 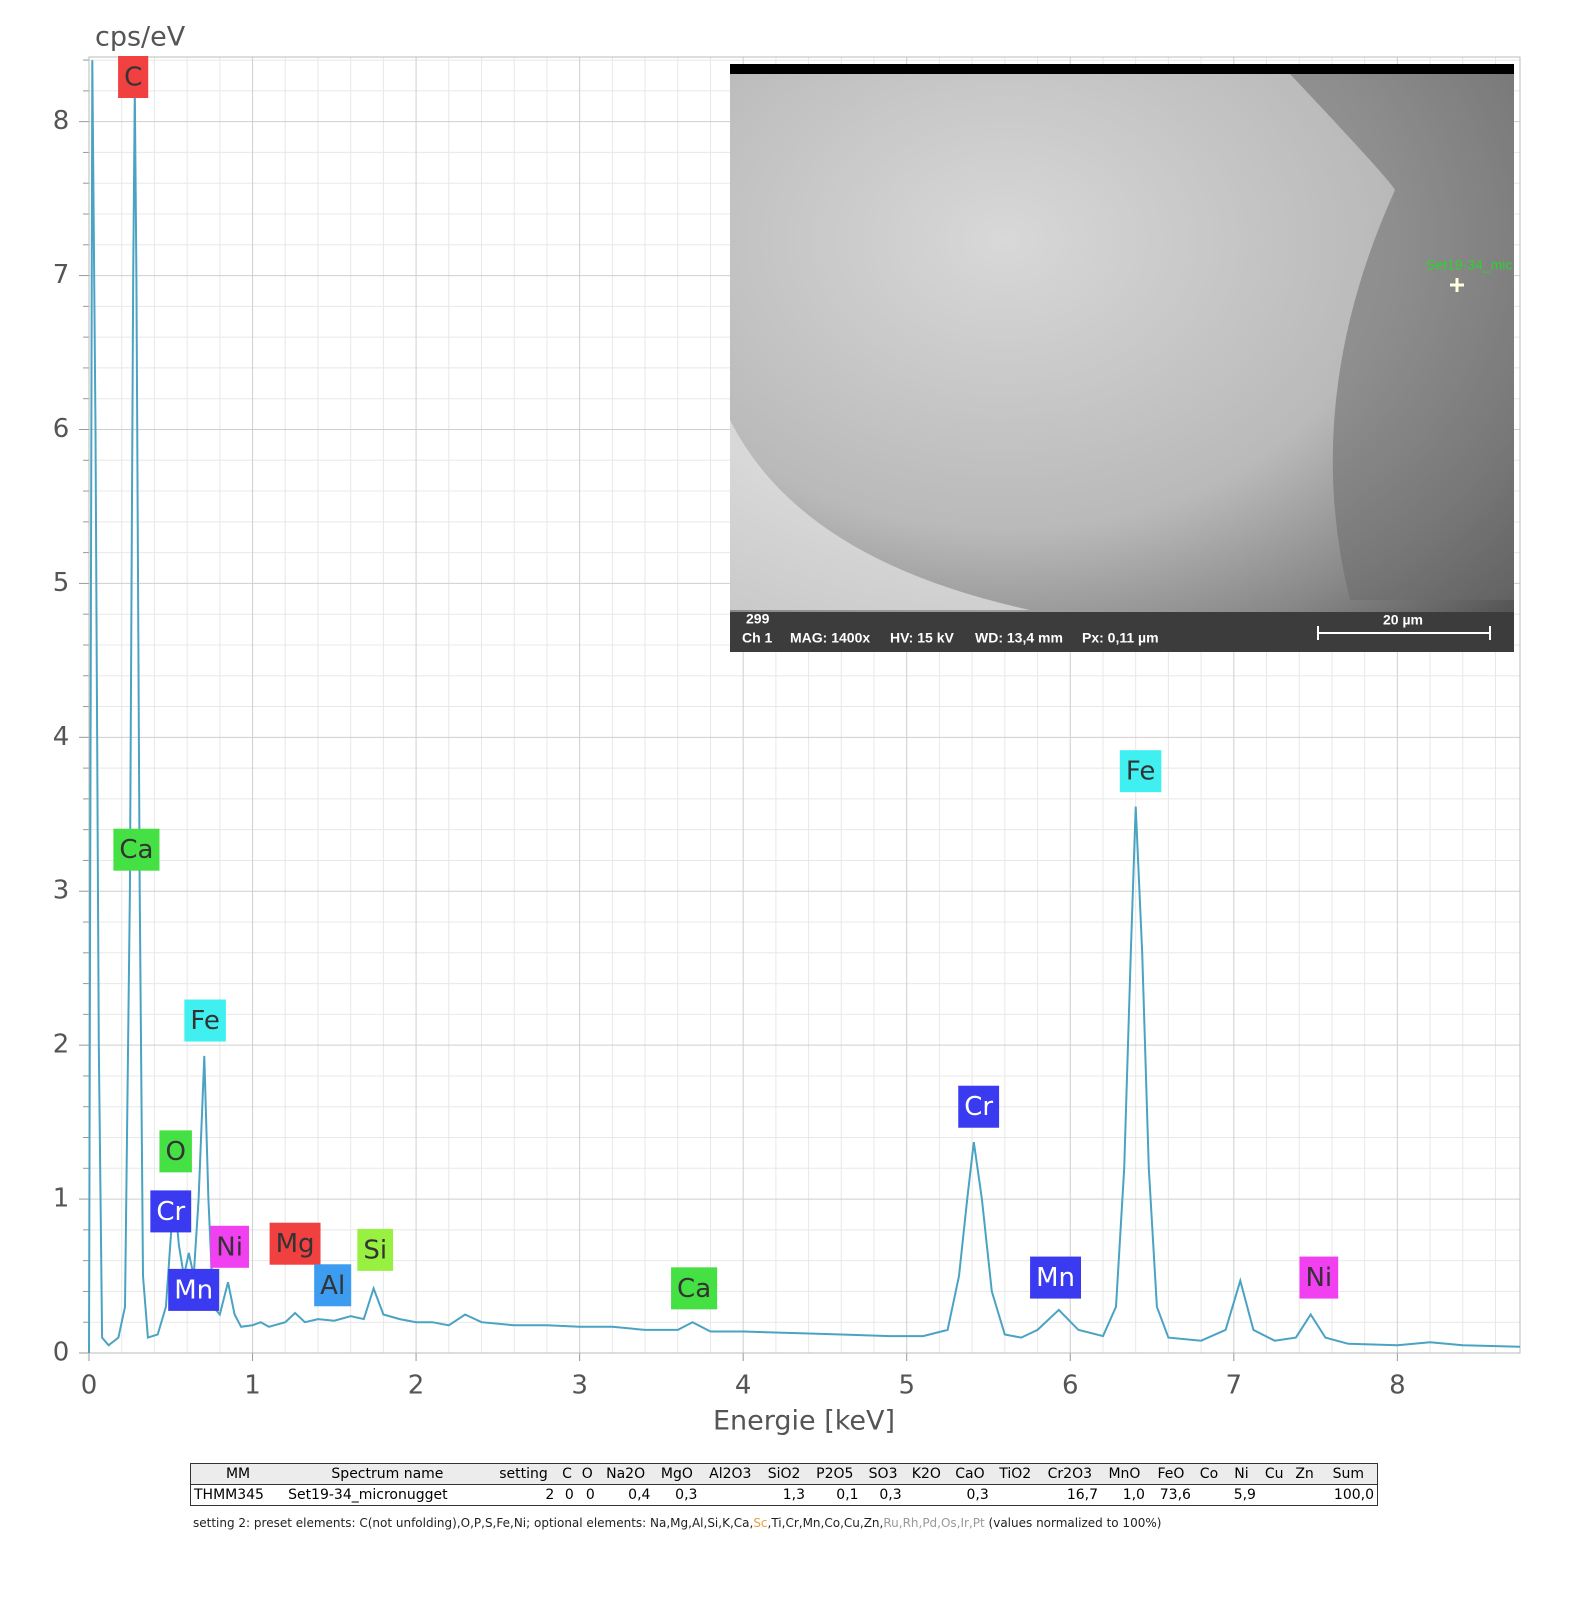 What do you see at coordinates (61, 275) in the screenshot?
I see `y-tick-label: 7` at bounding box center [61, 275].